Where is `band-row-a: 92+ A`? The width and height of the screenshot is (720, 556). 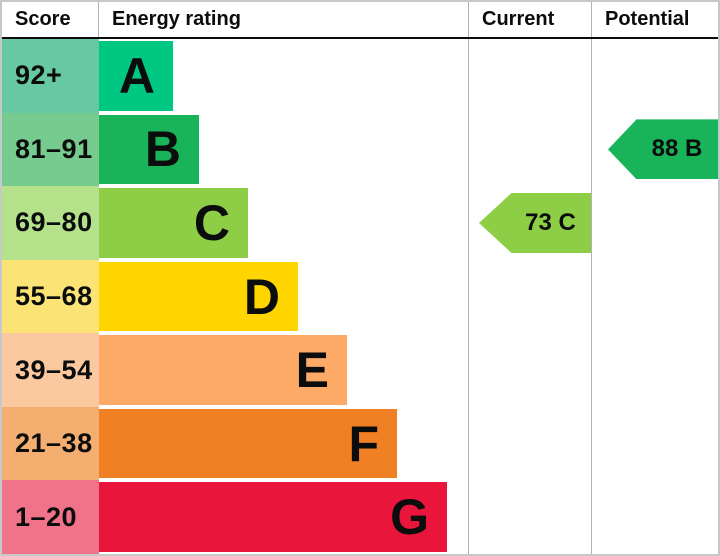 band-row-a: 92+ A is located at coordinates (360, 76).